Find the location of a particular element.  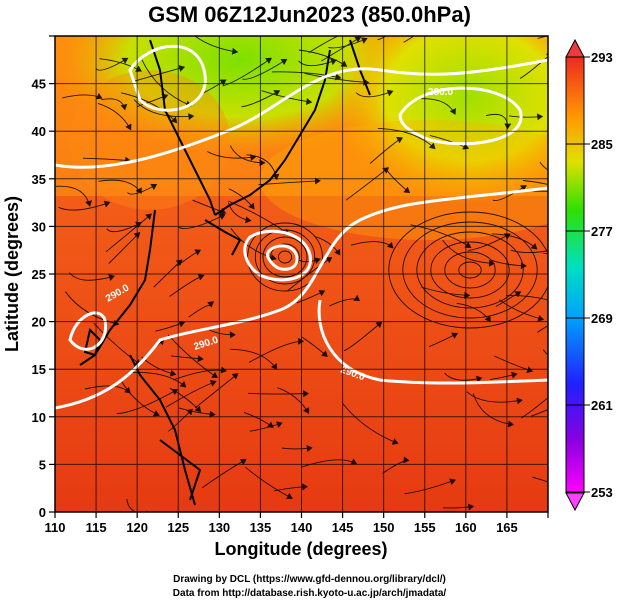

x-tick-label: 140 is located at coordinates (302, 527).